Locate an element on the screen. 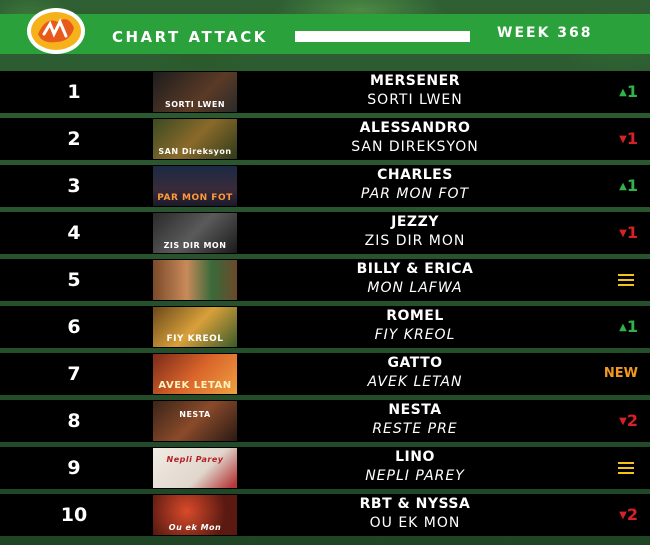 Image resolution: width=650 pixels, height=545 pixels. artist-name: GATTO is located at coordinates (415, 363).